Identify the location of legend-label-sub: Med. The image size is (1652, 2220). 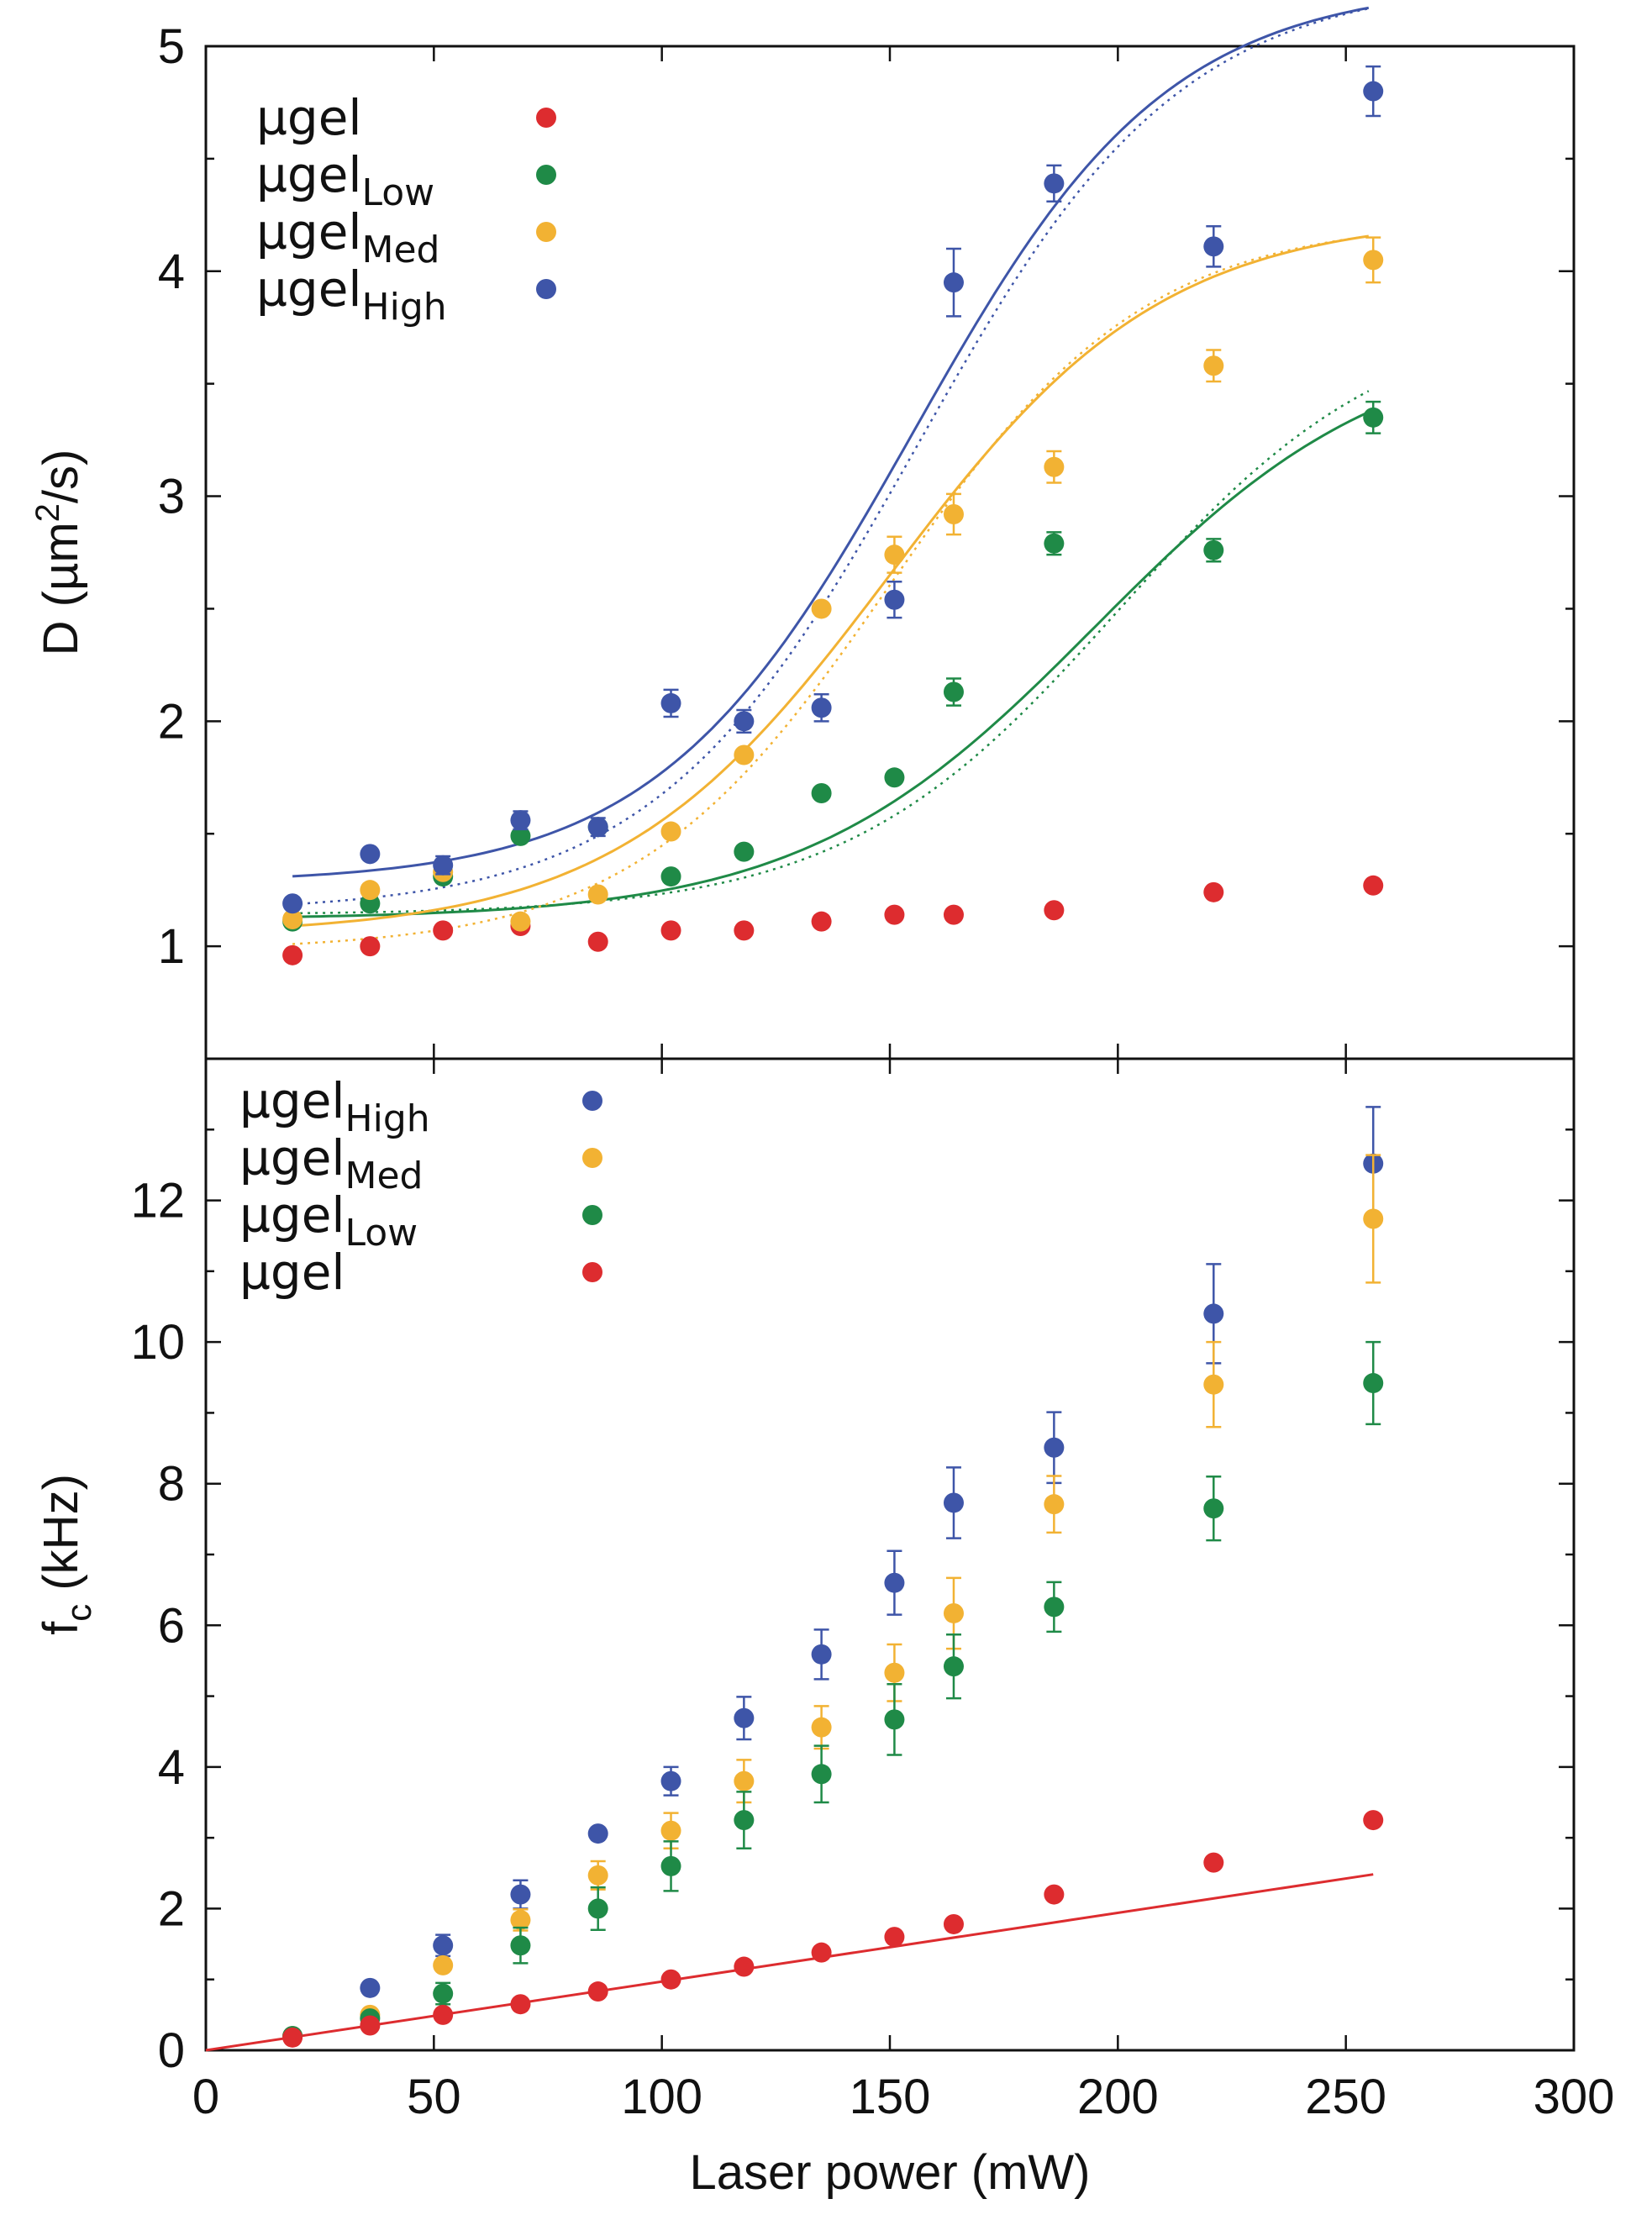
(401, 250).